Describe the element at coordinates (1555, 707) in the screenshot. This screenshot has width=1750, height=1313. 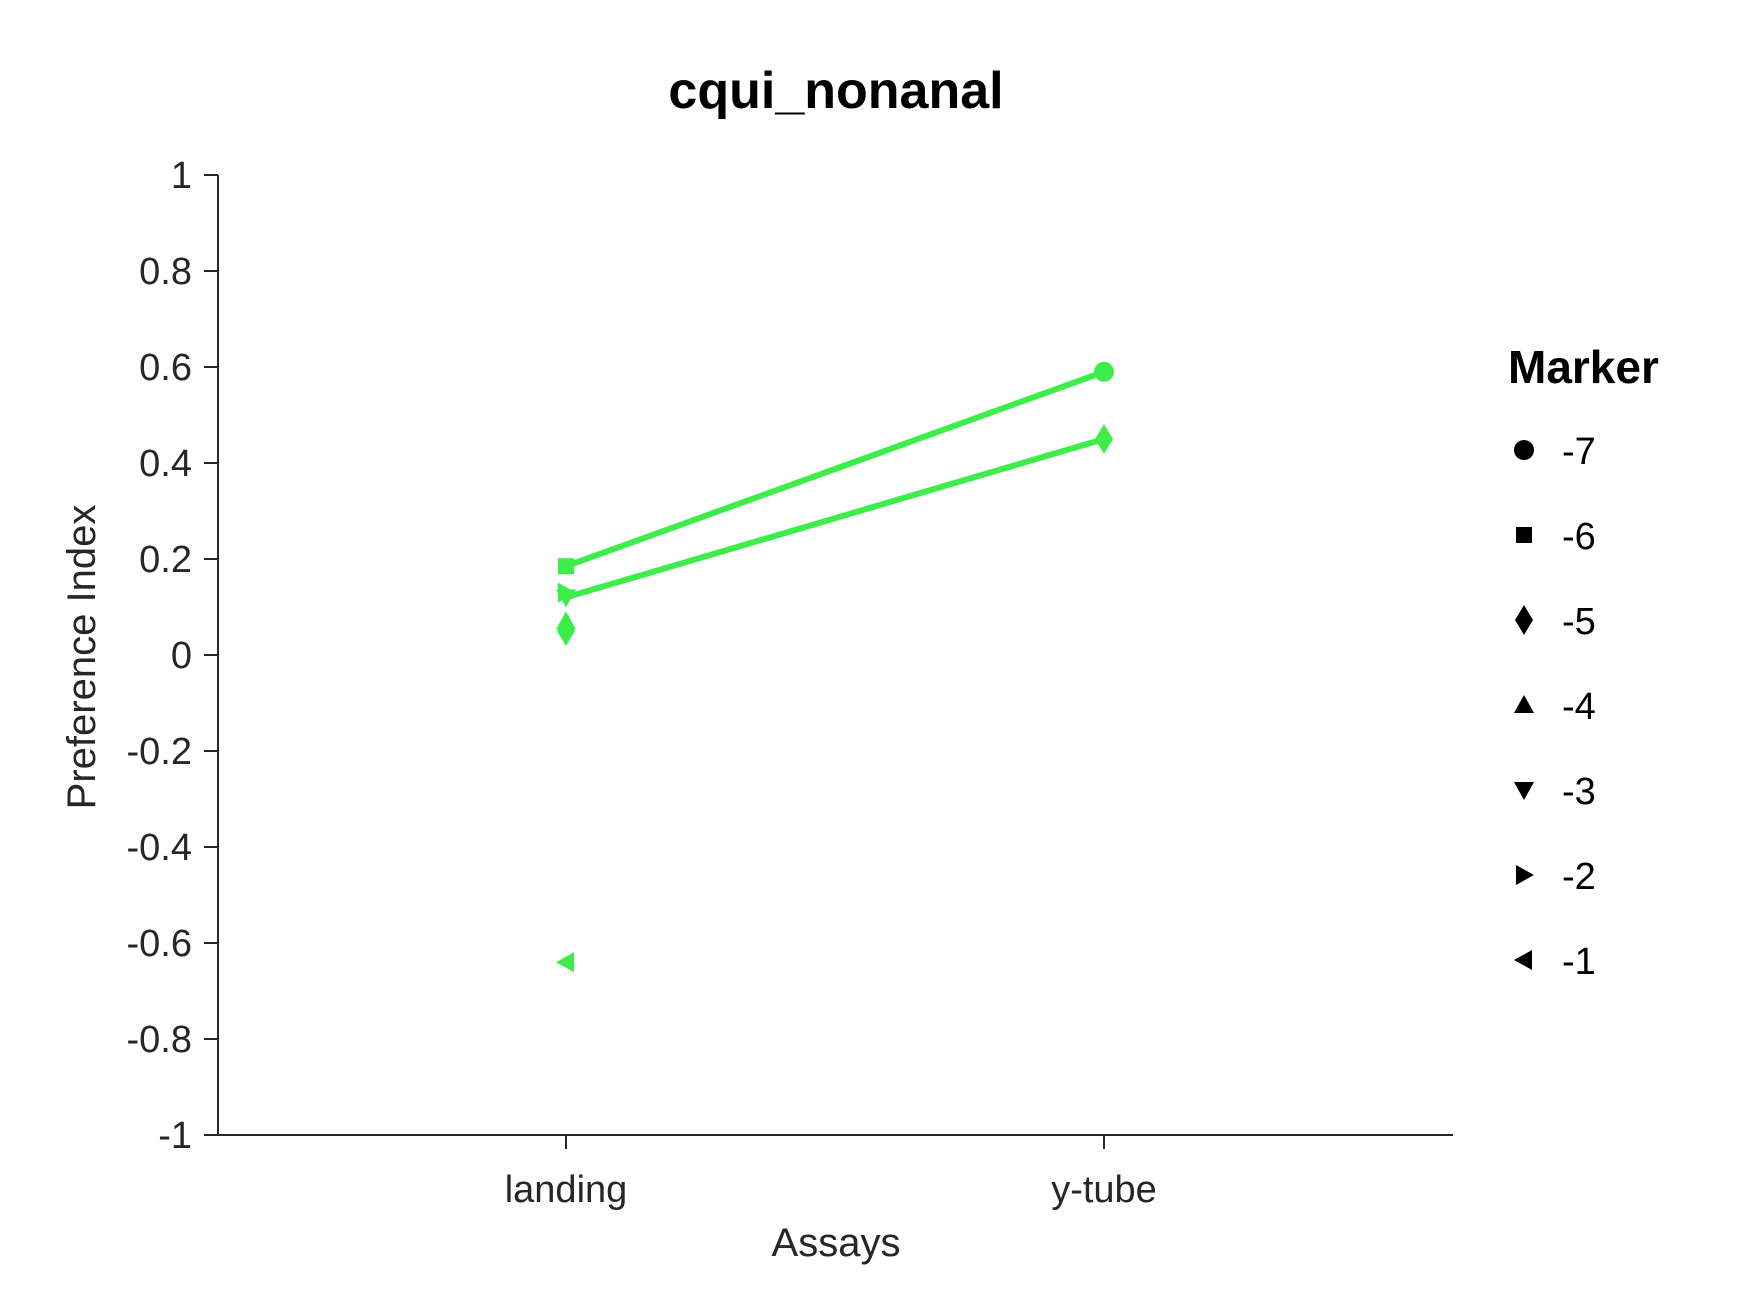
I see `legend: -7 -6 -5 -4 -3 -2 -1` at that location.